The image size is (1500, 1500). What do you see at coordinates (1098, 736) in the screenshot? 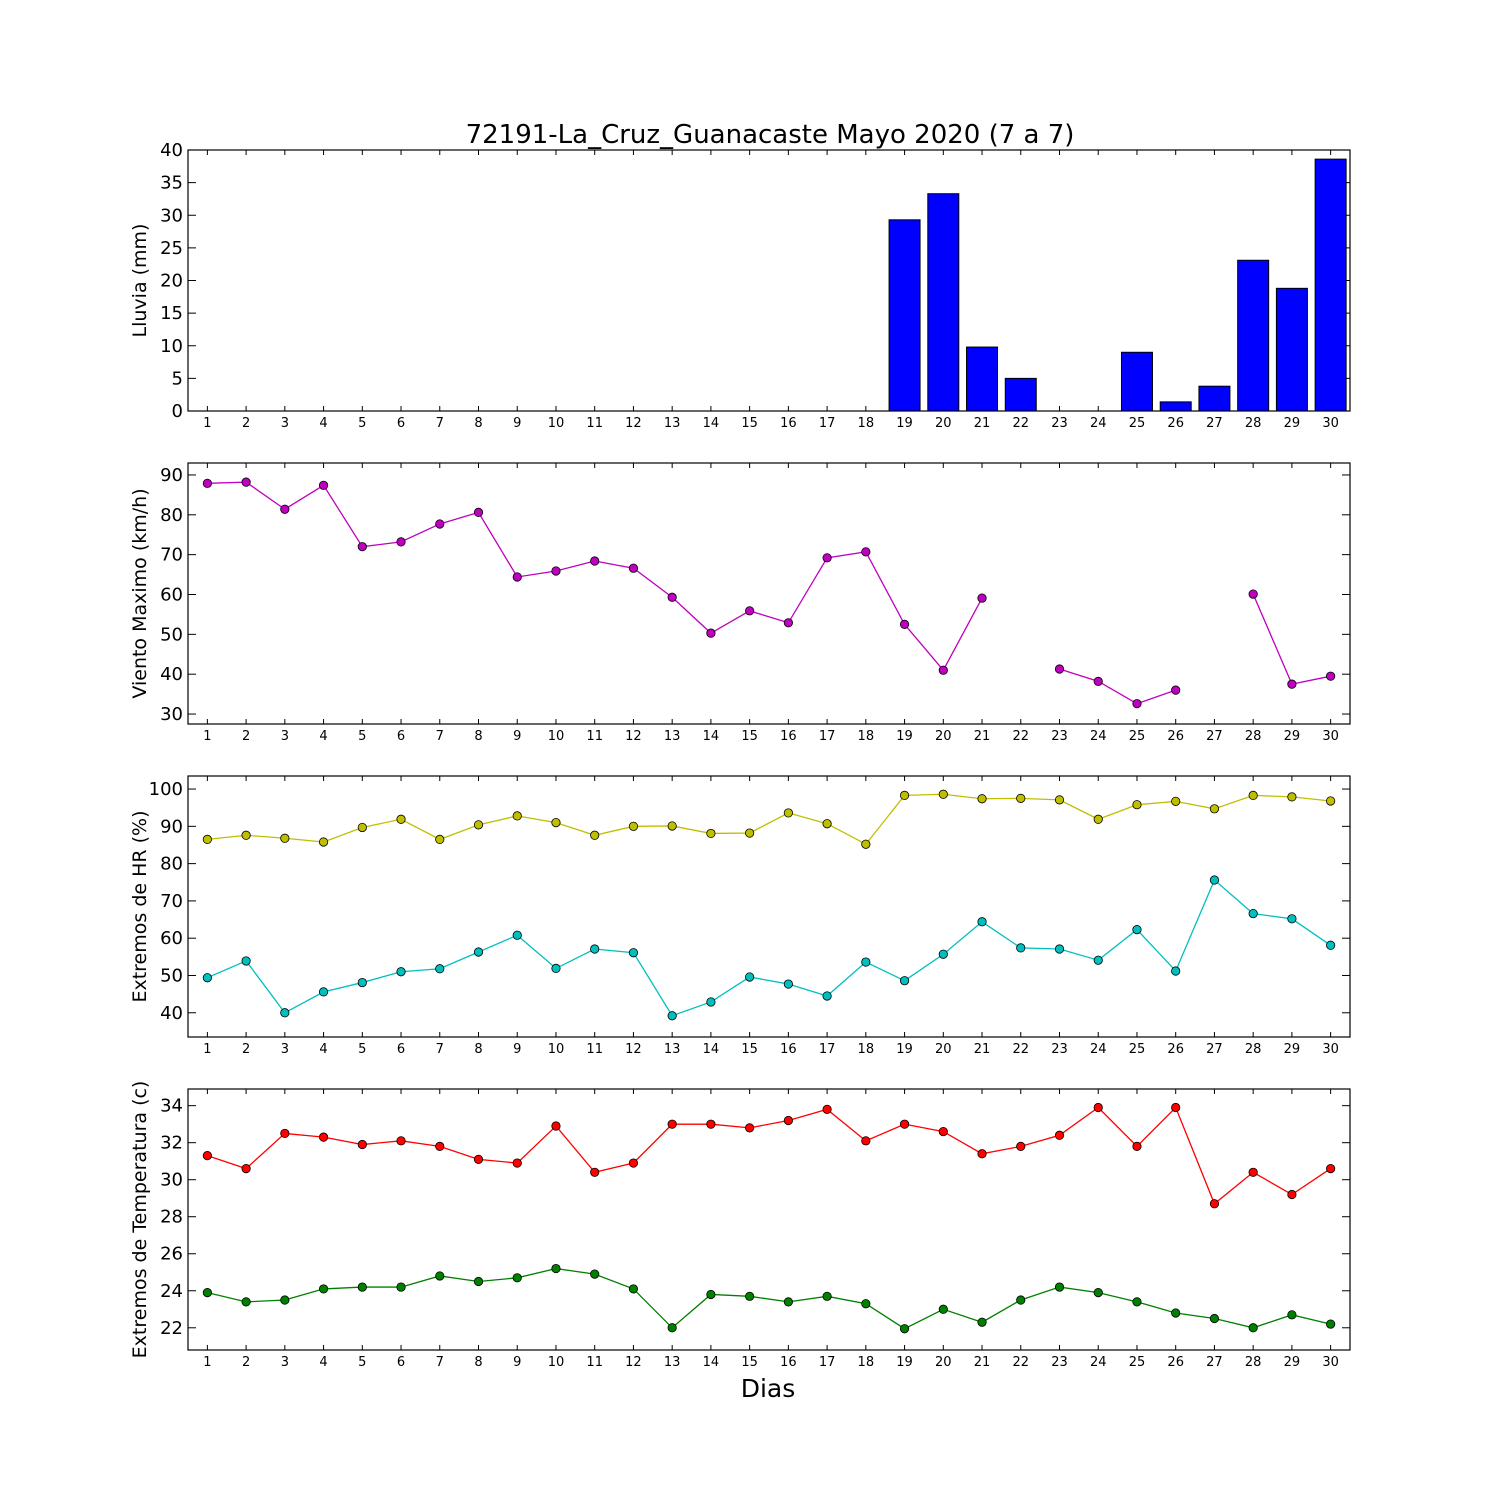
I see `wind-x-tick-label: 24` at bounding box center [1098, 736].